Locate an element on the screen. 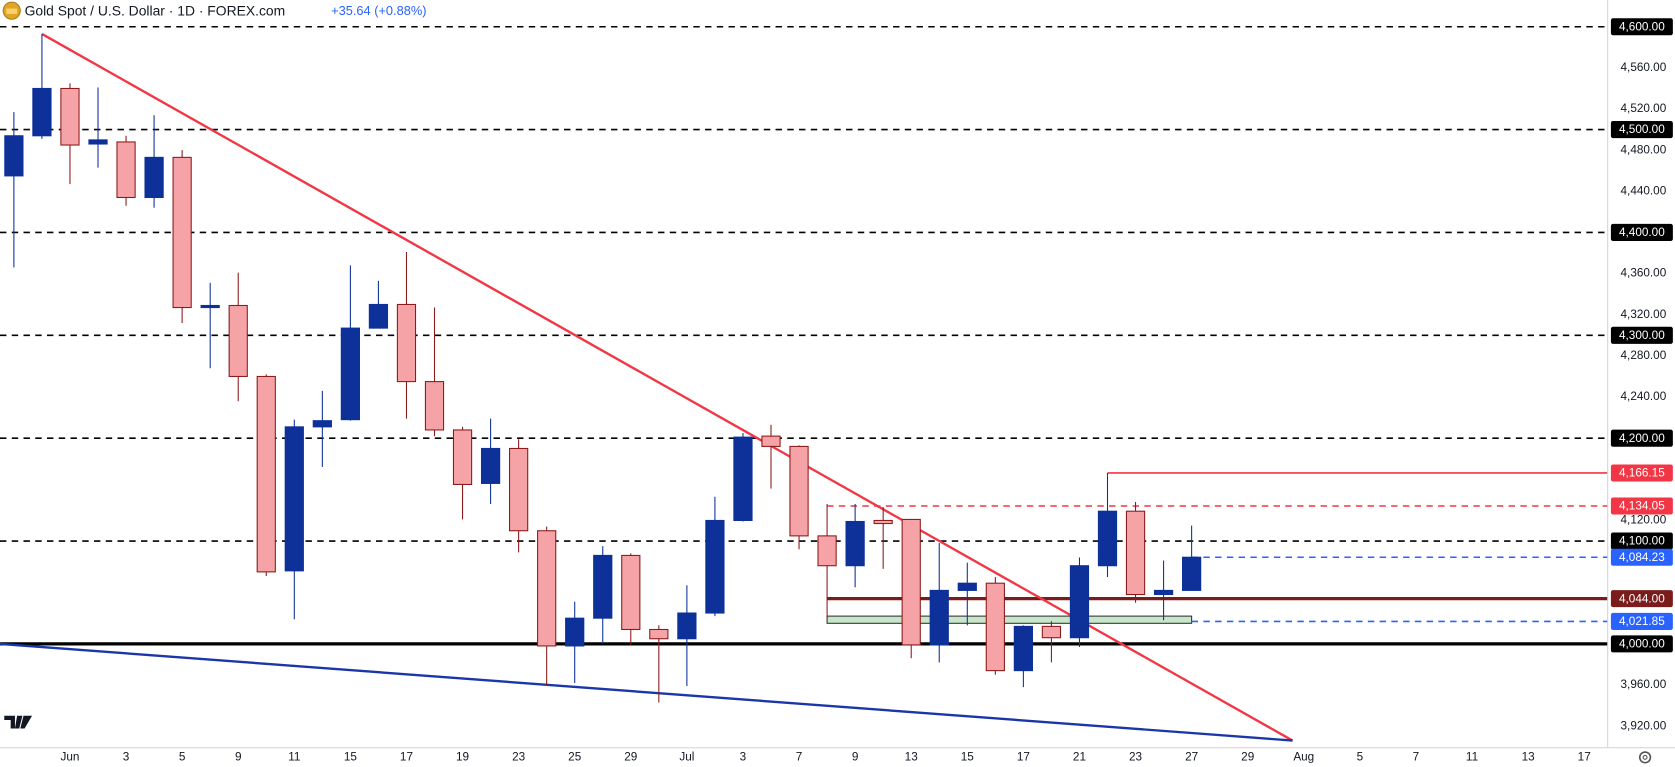  x-tick-label: 7 is located at coordinates (1416, 756).